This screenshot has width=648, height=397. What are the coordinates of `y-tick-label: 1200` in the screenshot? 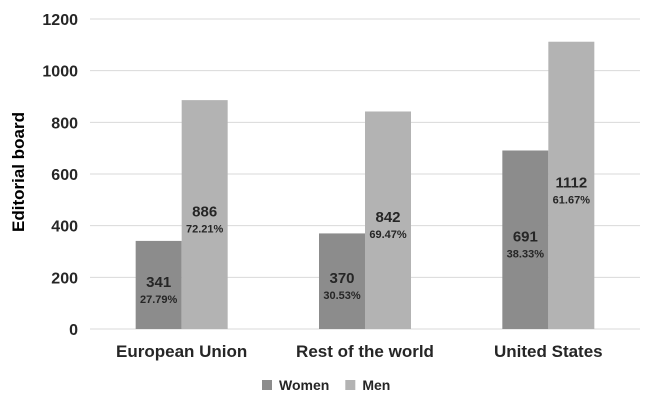 It's located at (60, 20).